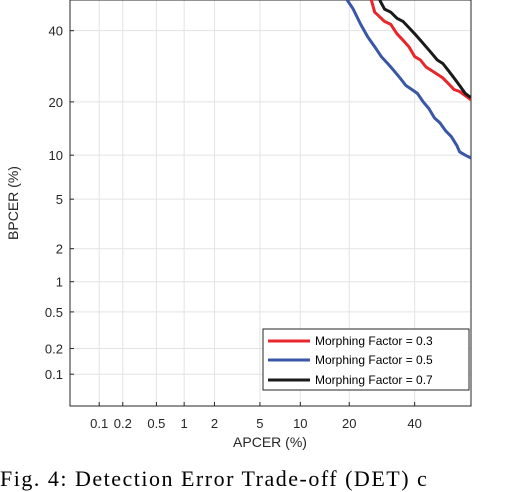  I want to click on y-tick-label: 10, so click(56, 155).